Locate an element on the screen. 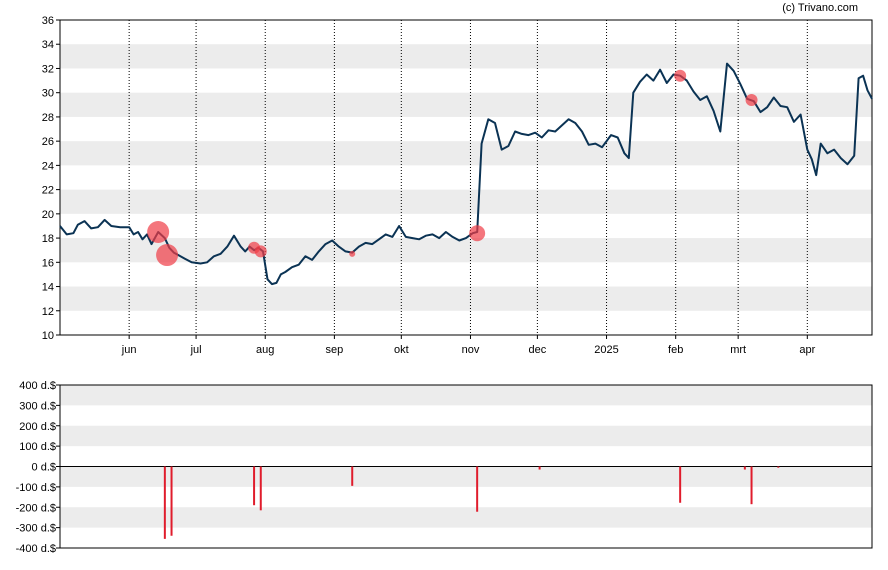 Image resolution: width=888 pixels, height=570 pixels. y-tick-label: 20 is located at coordinates (48, 215).